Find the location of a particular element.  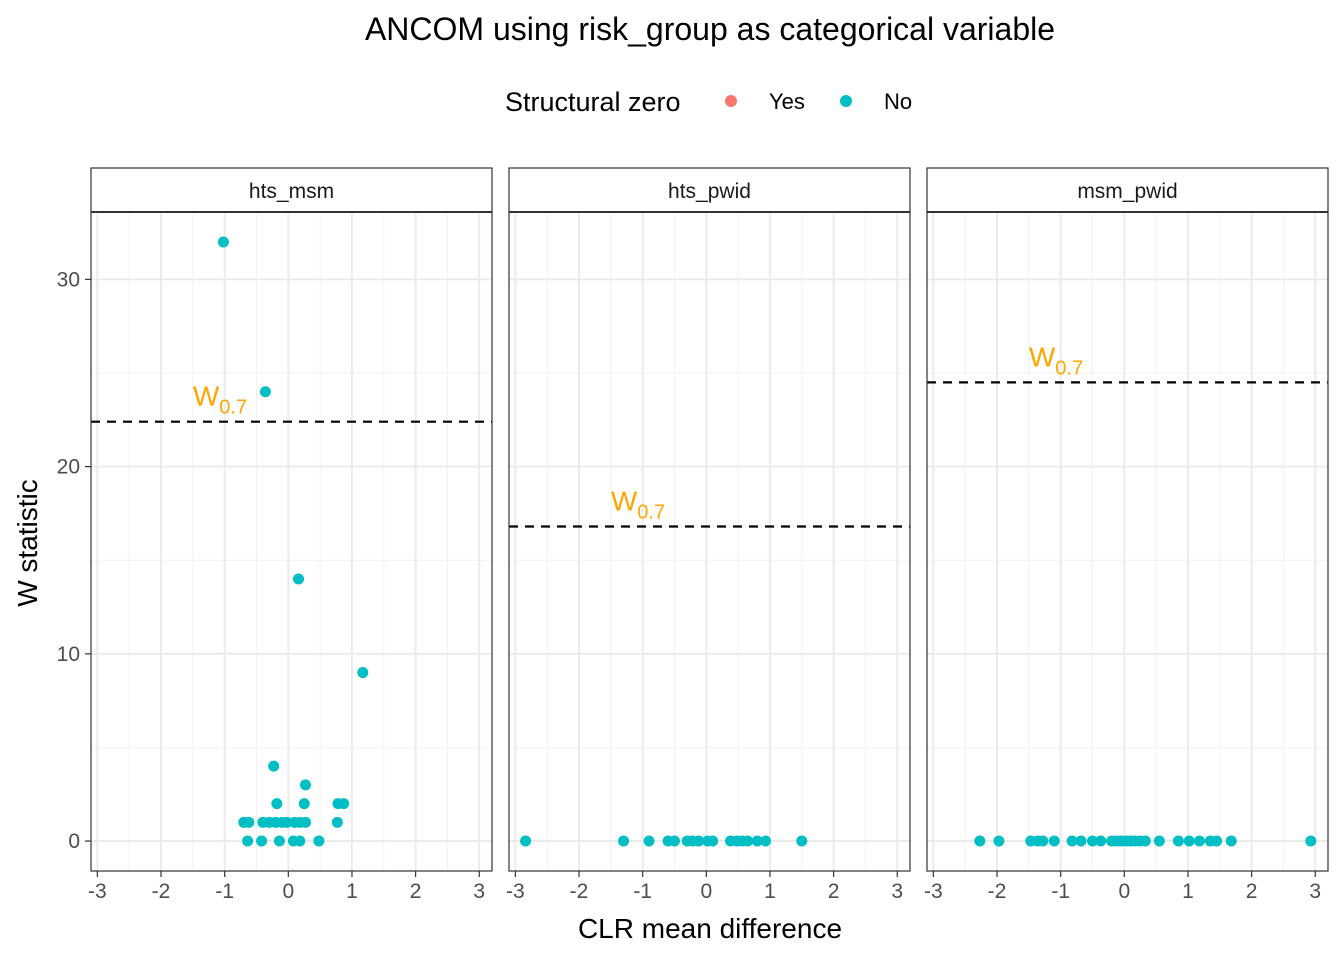

facet-strip-label: msm_pwid is located at coordinates (1127, 191).